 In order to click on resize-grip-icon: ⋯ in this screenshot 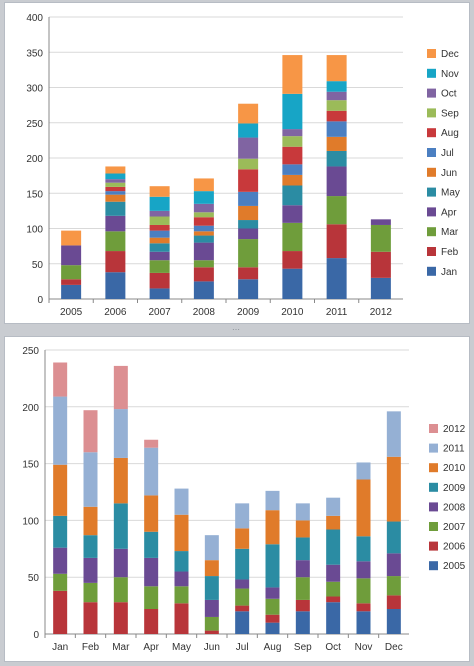, I will do `click(236, 329)`.